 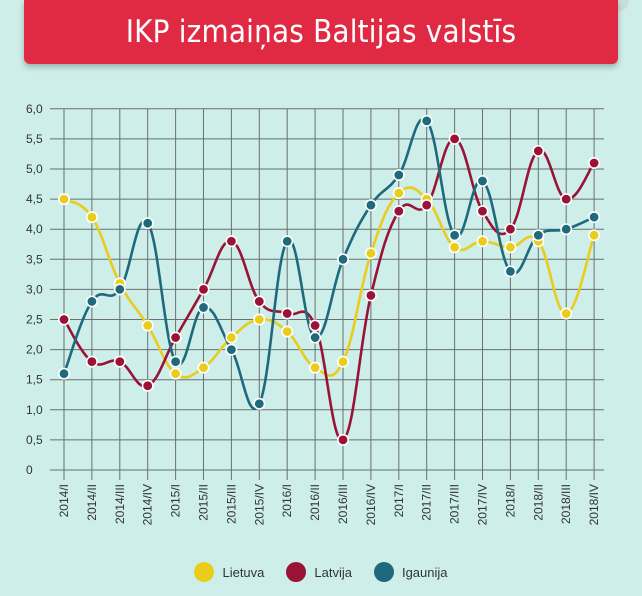 I want to click on legend-item-latvija: Latvija, so click(x=319, y=572).